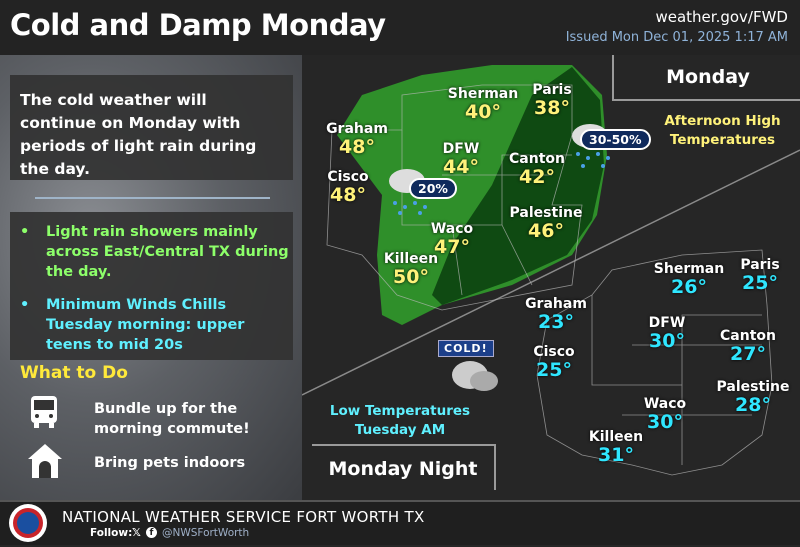 This screenshot has height=547, width=800. What do you see at coordinates (400, 430) in the screenshot?
I see `note-line: Tuesday AM` at bounding box center [400, 430].